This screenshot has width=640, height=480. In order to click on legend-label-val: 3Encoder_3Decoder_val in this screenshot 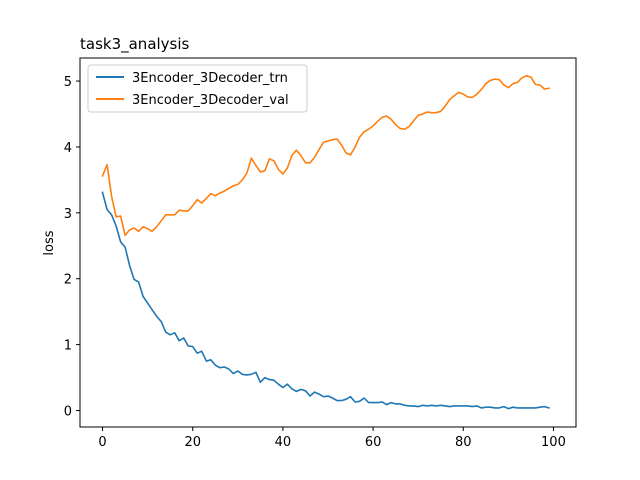, I will do `click(210, 100)`.